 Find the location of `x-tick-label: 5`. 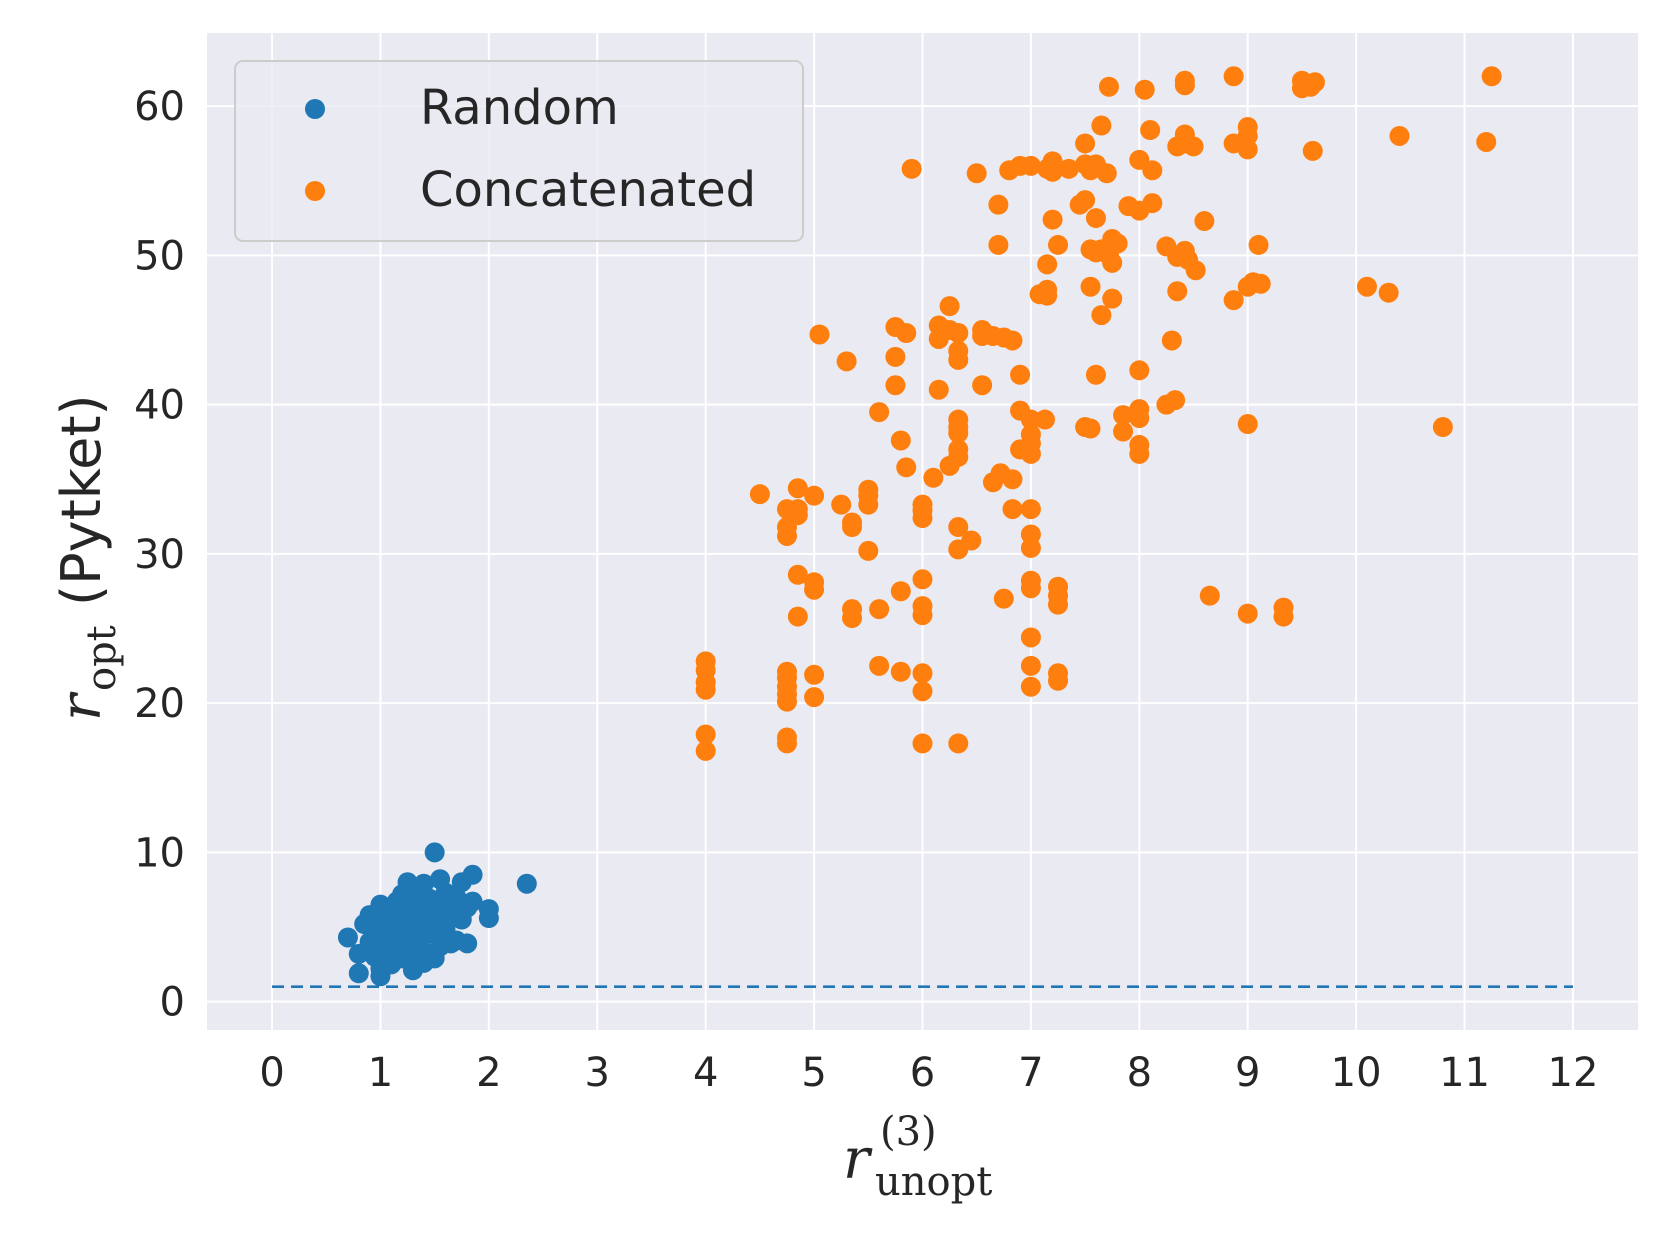

x-tick-label: 5 is located at coordinates (813, 1073).